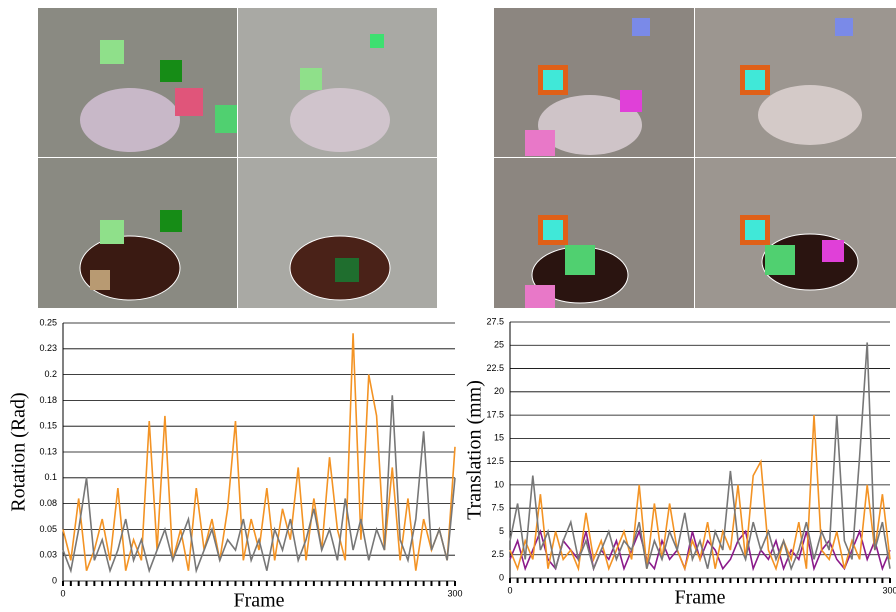 The width and height of the screenshot is (896, 612). Describe the element at coordinates (48, 322) in the screenshot. I see `y-tick-label: 0.25` at that location.